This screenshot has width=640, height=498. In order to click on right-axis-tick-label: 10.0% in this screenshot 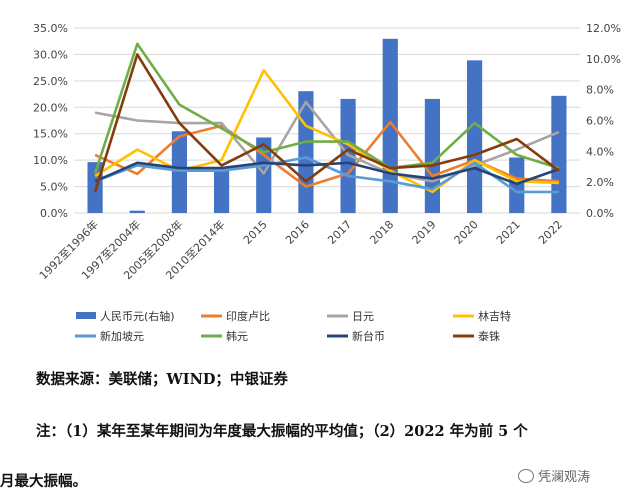, I will do `click(603, 59)`.